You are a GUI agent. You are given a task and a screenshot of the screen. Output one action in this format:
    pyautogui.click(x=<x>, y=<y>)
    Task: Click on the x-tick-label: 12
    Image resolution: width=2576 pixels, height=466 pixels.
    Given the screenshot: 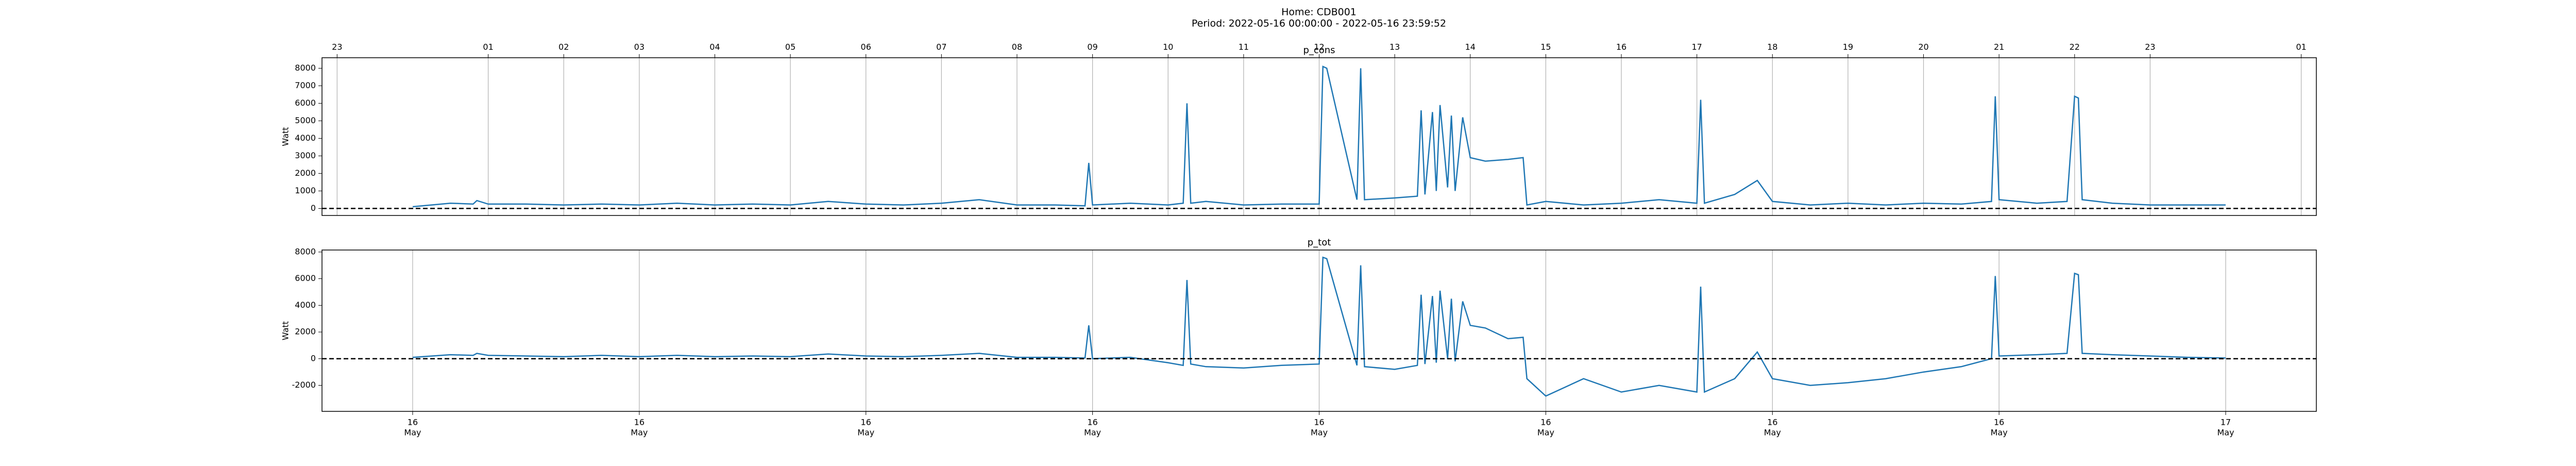 What is the action you would take?
    pyautogui.click(x=1319, y=47)
    